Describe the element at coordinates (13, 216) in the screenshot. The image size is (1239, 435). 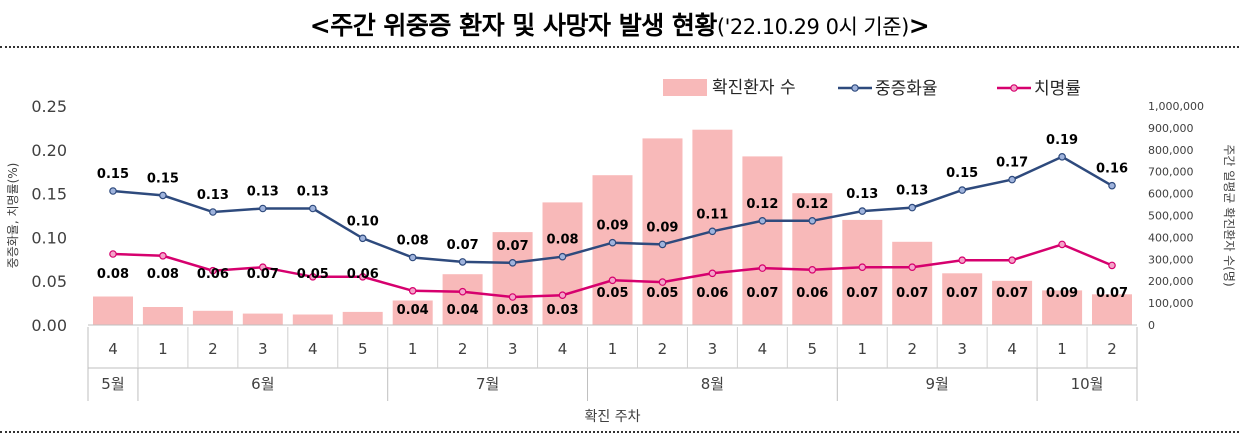
I see `y-left-axis-title: 중증화율, 치명률(%)` at that location.